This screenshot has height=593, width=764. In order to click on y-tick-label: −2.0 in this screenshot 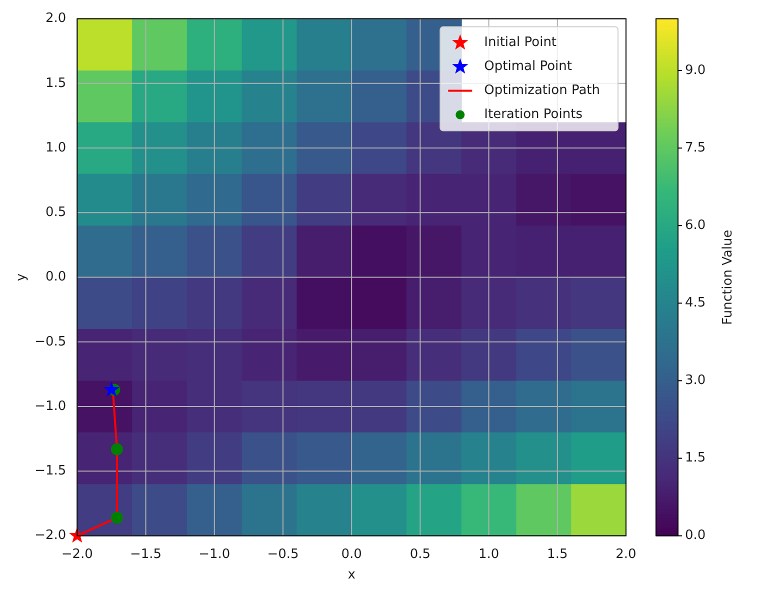, I will do `click(50, 536)`.